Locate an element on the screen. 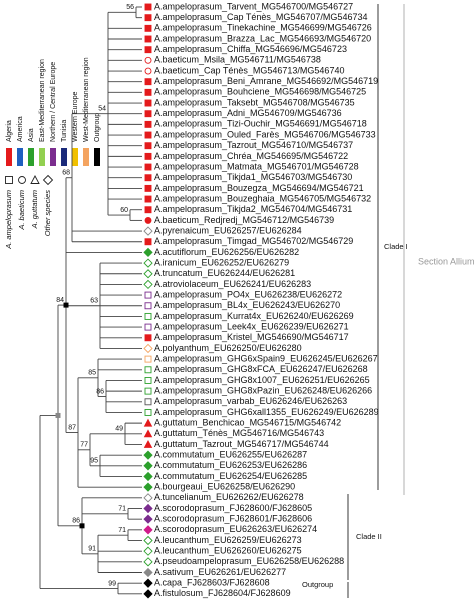 The height and width of the screenshot is (601, 474). leaf-label: A.acutiflorum_EU626256/EU626282 is located at coordinates (226, 252).